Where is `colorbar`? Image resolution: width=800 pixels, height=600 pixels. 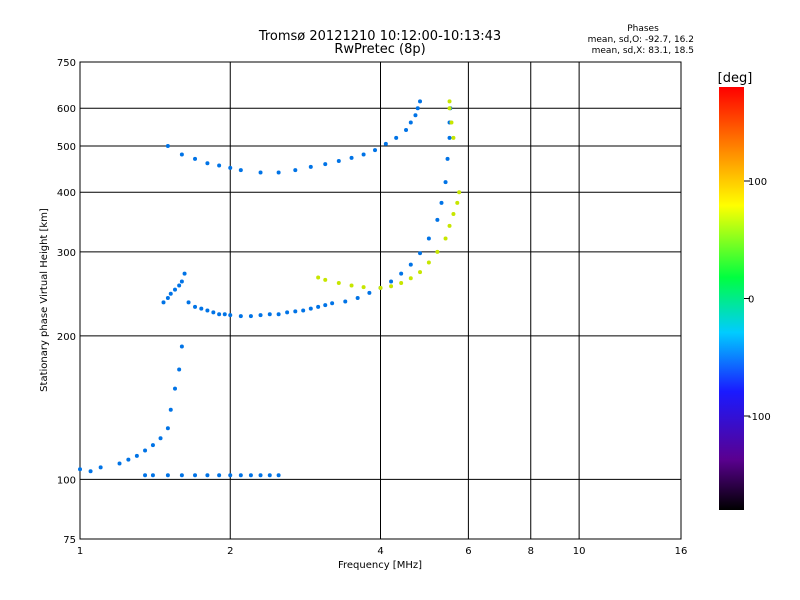 colorbar is located at coordinates (731, 298).